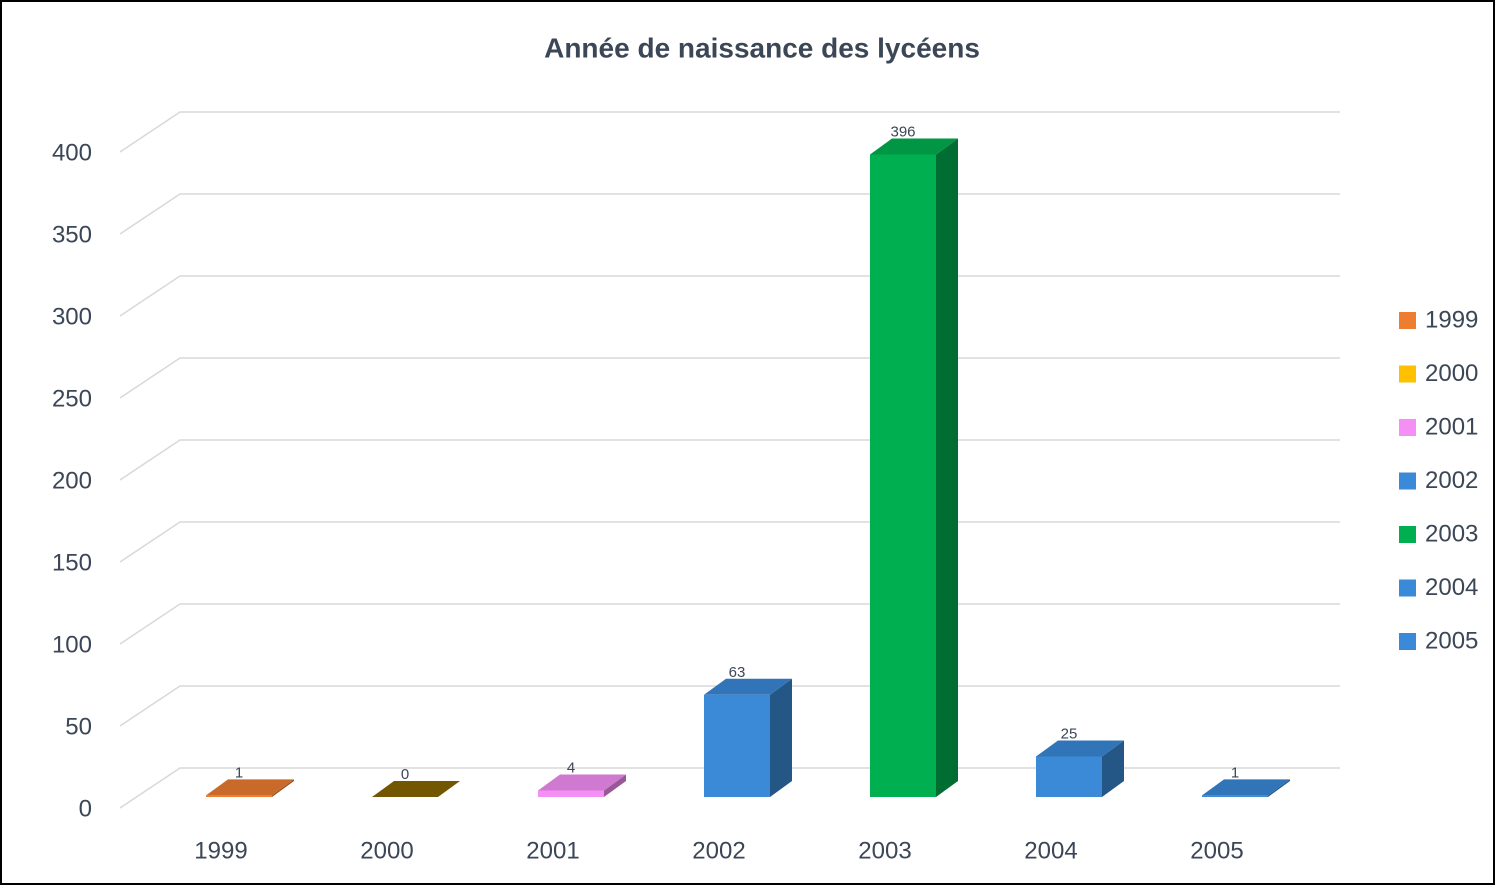 The height and width of the screenshot is (885, 1495). I want to click on y-tick-label: 100, so click(72, 644).